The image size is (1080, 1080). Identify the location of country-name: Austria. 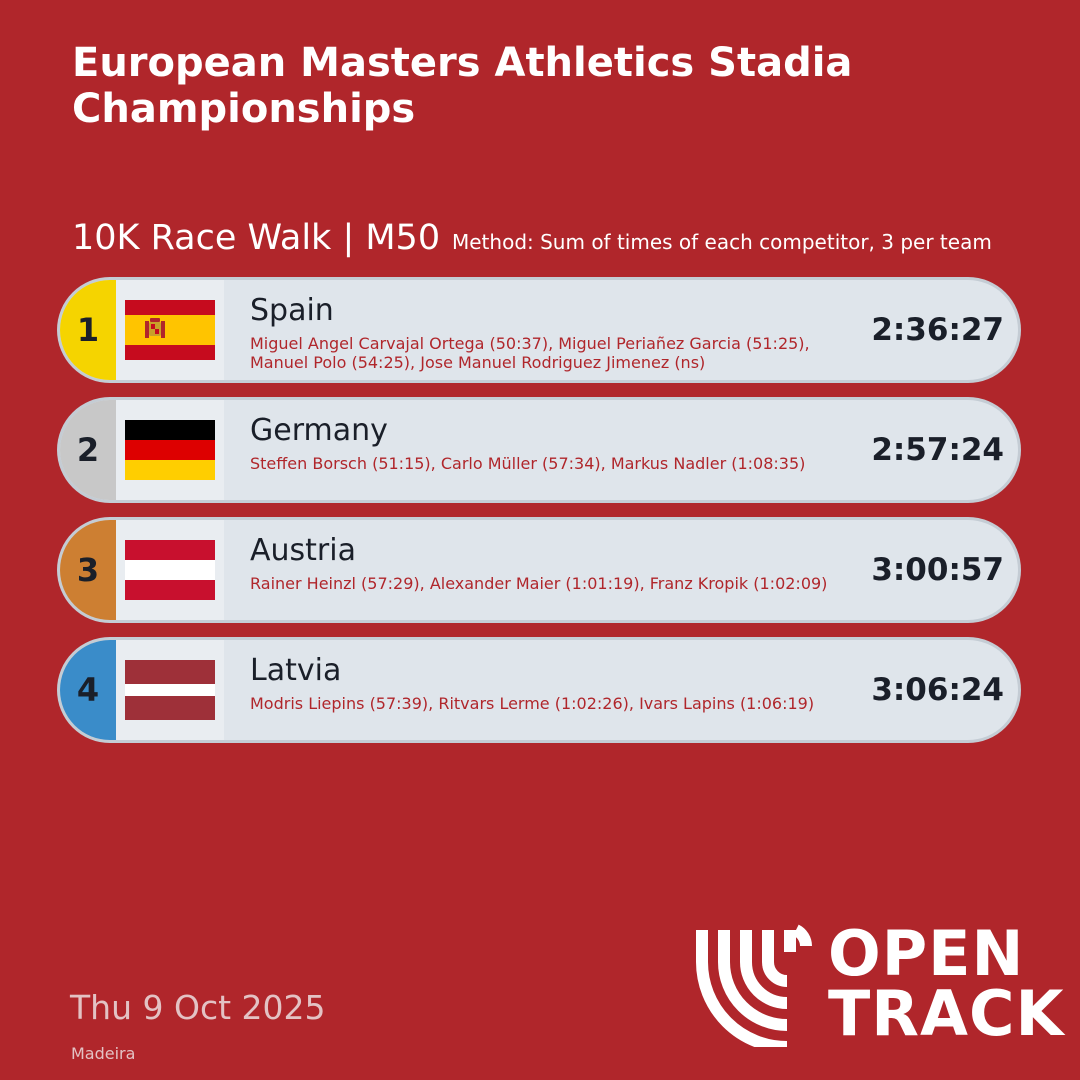
(303, 550).